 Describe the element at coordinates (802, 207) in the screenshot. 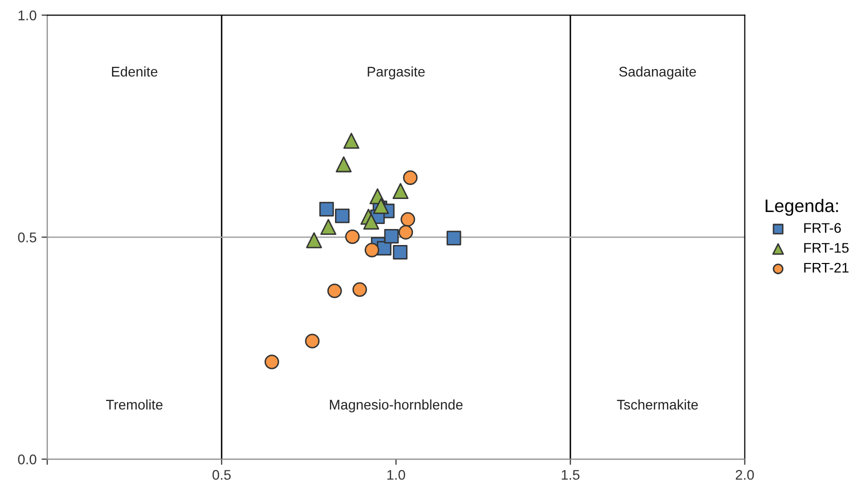

I see `legend-title: Legenda:` at that location.